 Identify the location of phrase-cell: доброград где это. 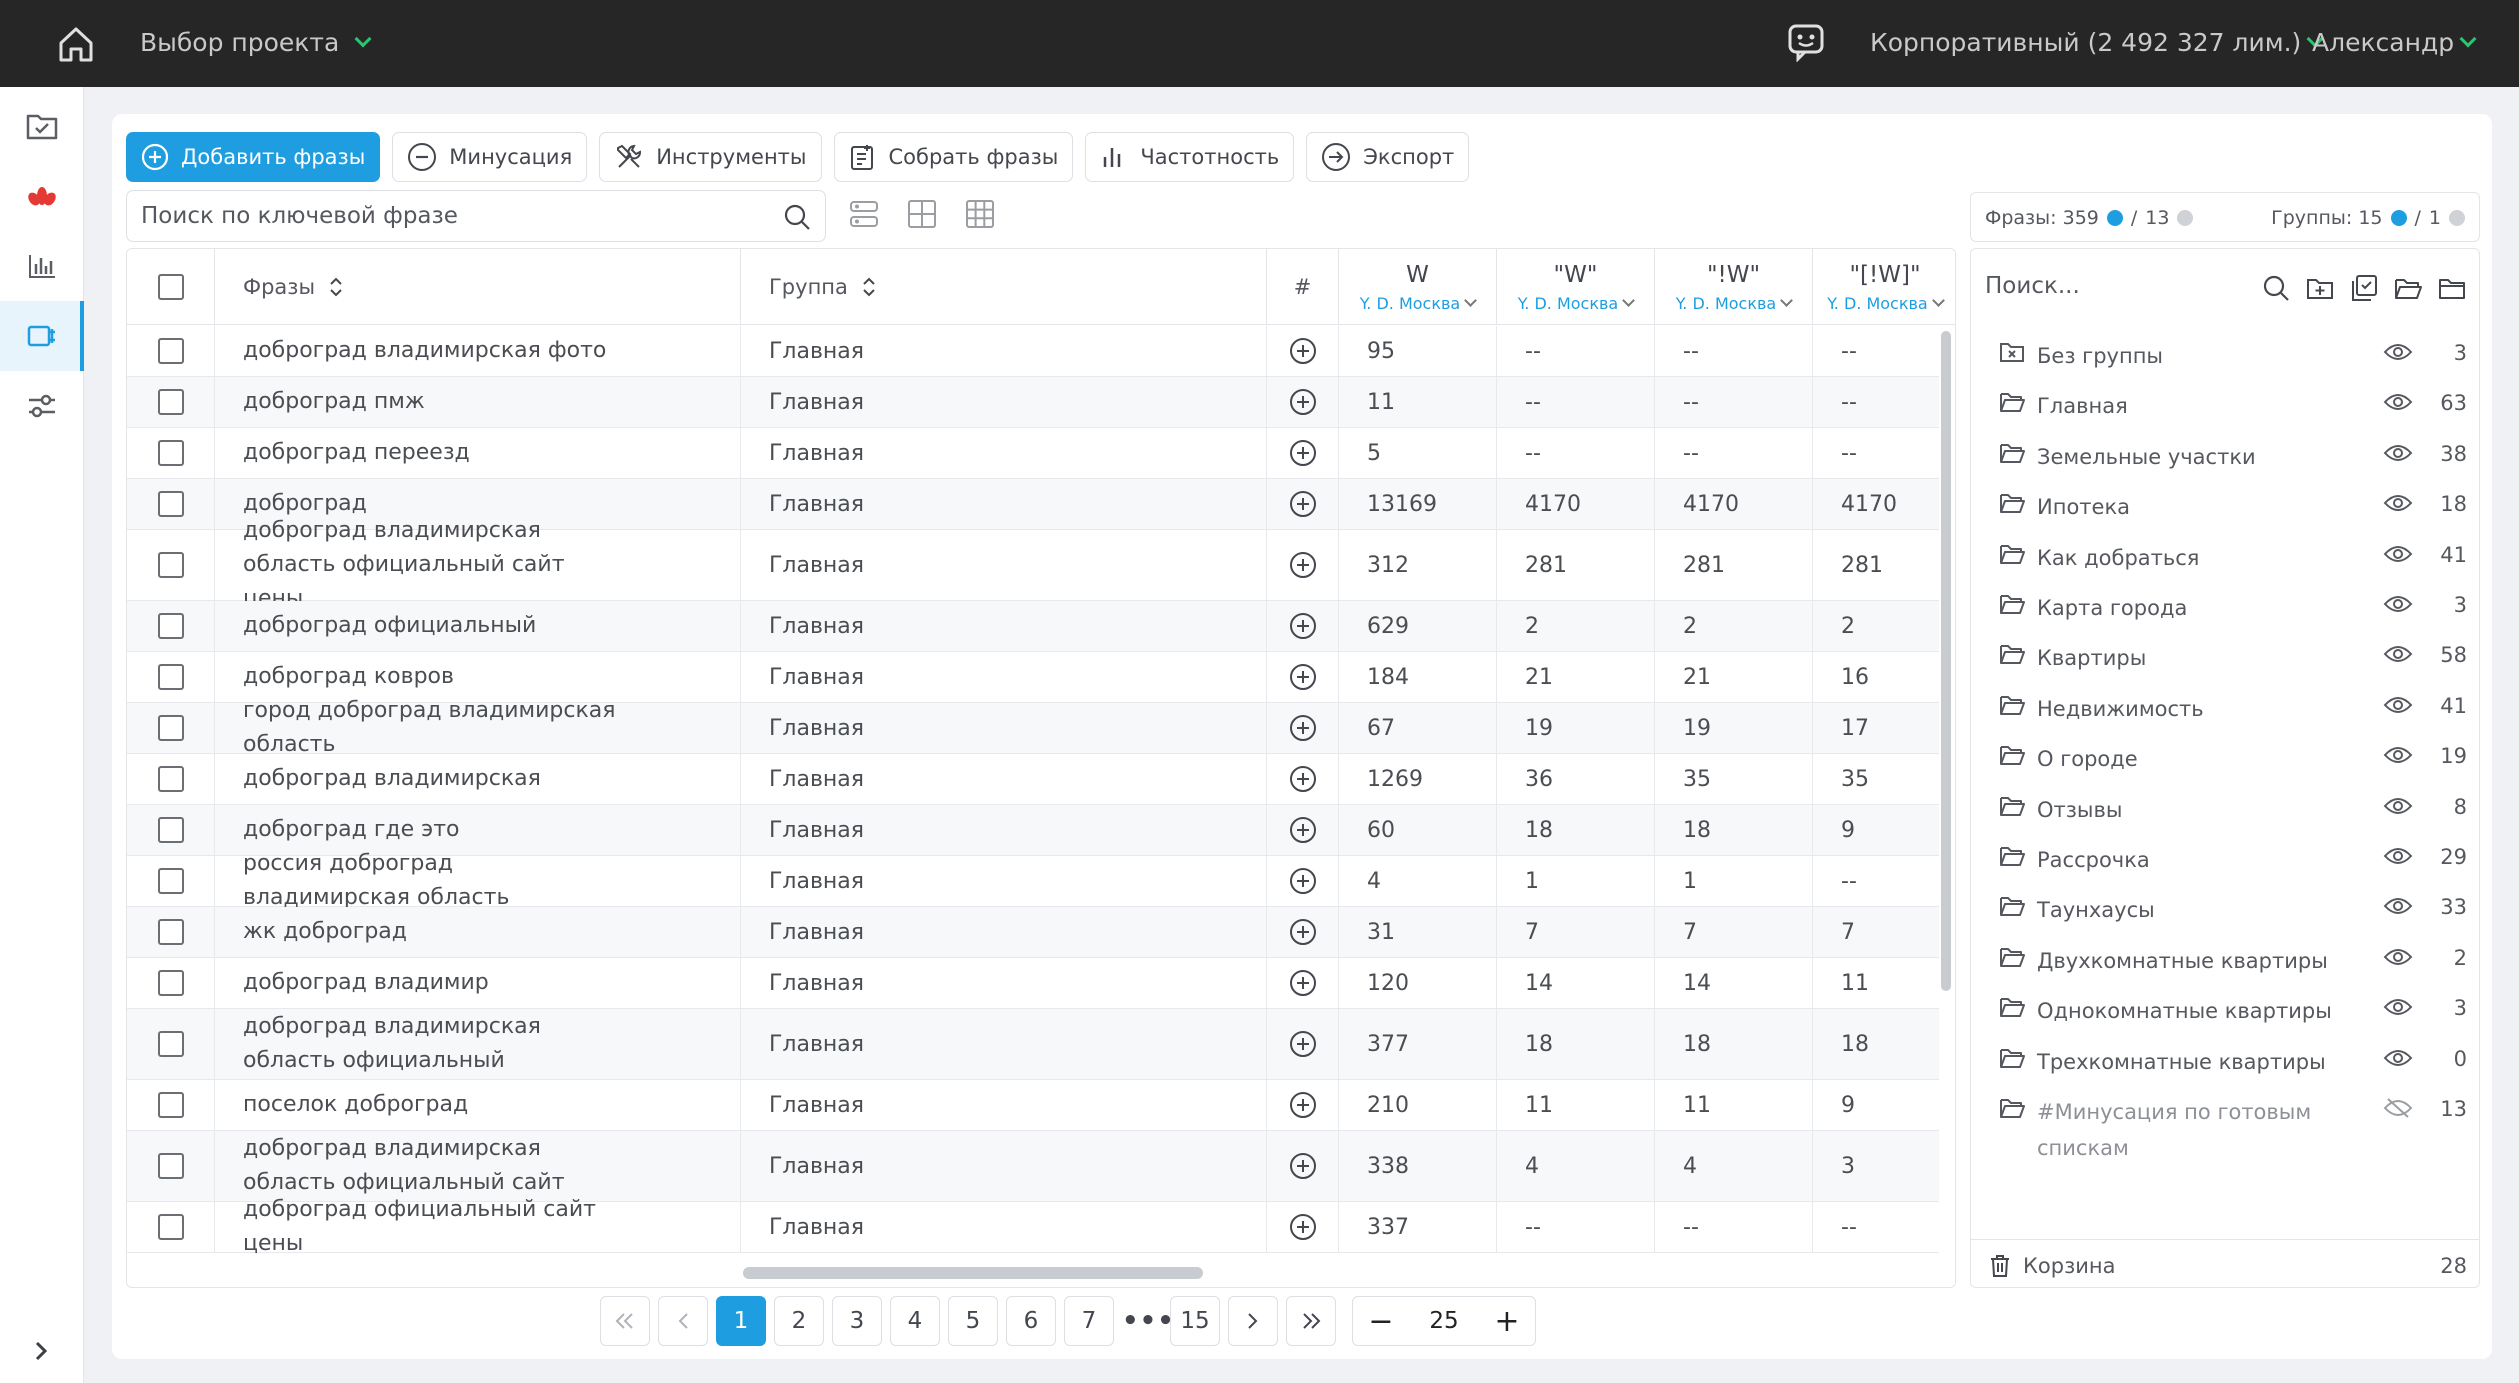
(478, 830).